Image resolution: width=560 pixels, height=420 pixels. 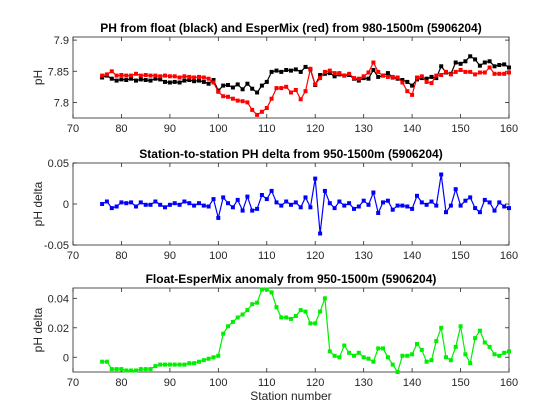 I want to click on x-tick-label: 80, so click(x=121, y=256).